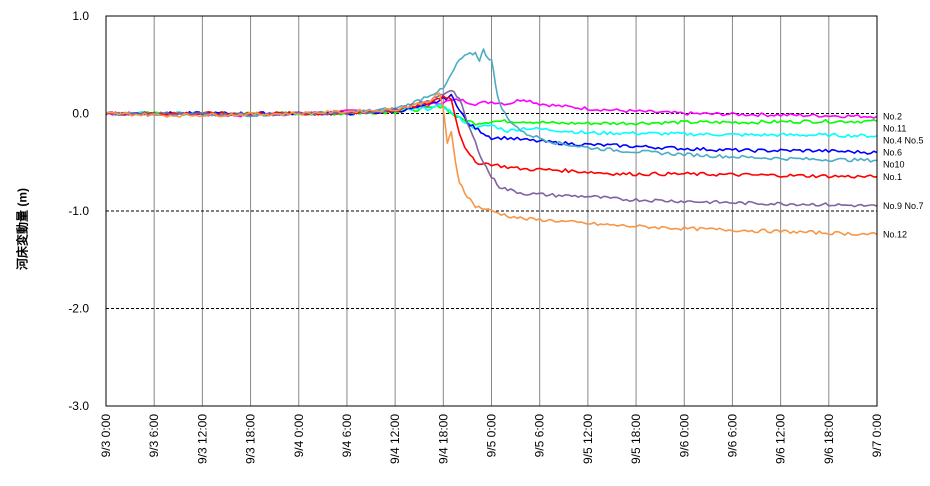 Image resolution: width=930 pixels, height=486 pixels. Describe the element at coordinates (636, 439) in the screenshot. I see `x-tick-label: 9/5 18:00` at that location.